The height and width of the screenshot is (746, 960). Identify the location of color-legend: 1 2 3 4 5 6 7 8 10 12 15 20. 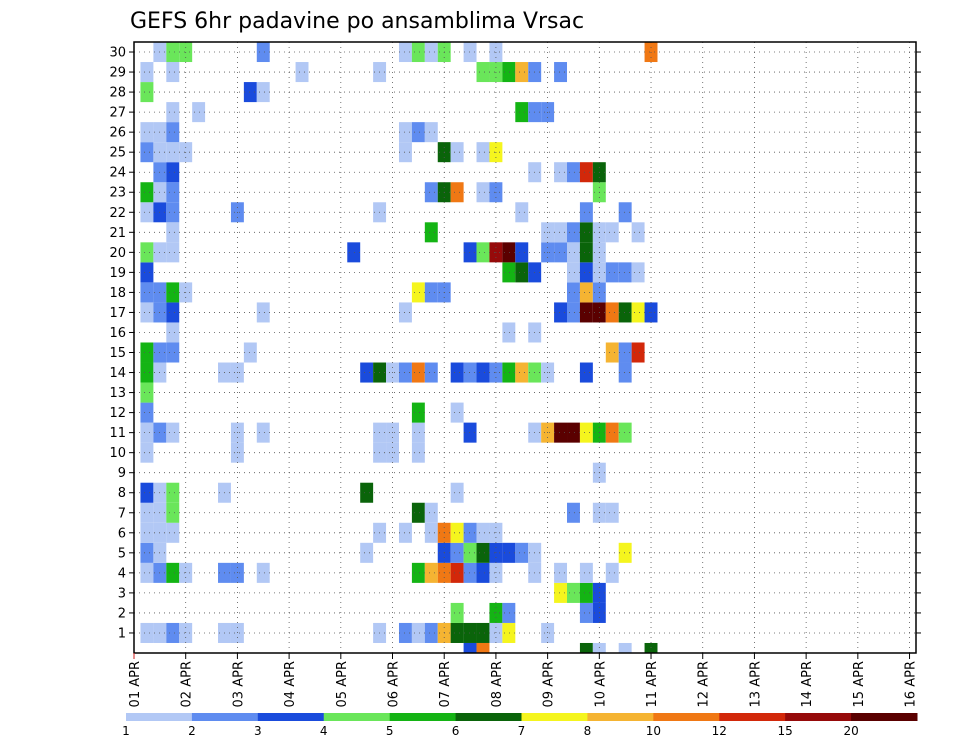
(520, 725).